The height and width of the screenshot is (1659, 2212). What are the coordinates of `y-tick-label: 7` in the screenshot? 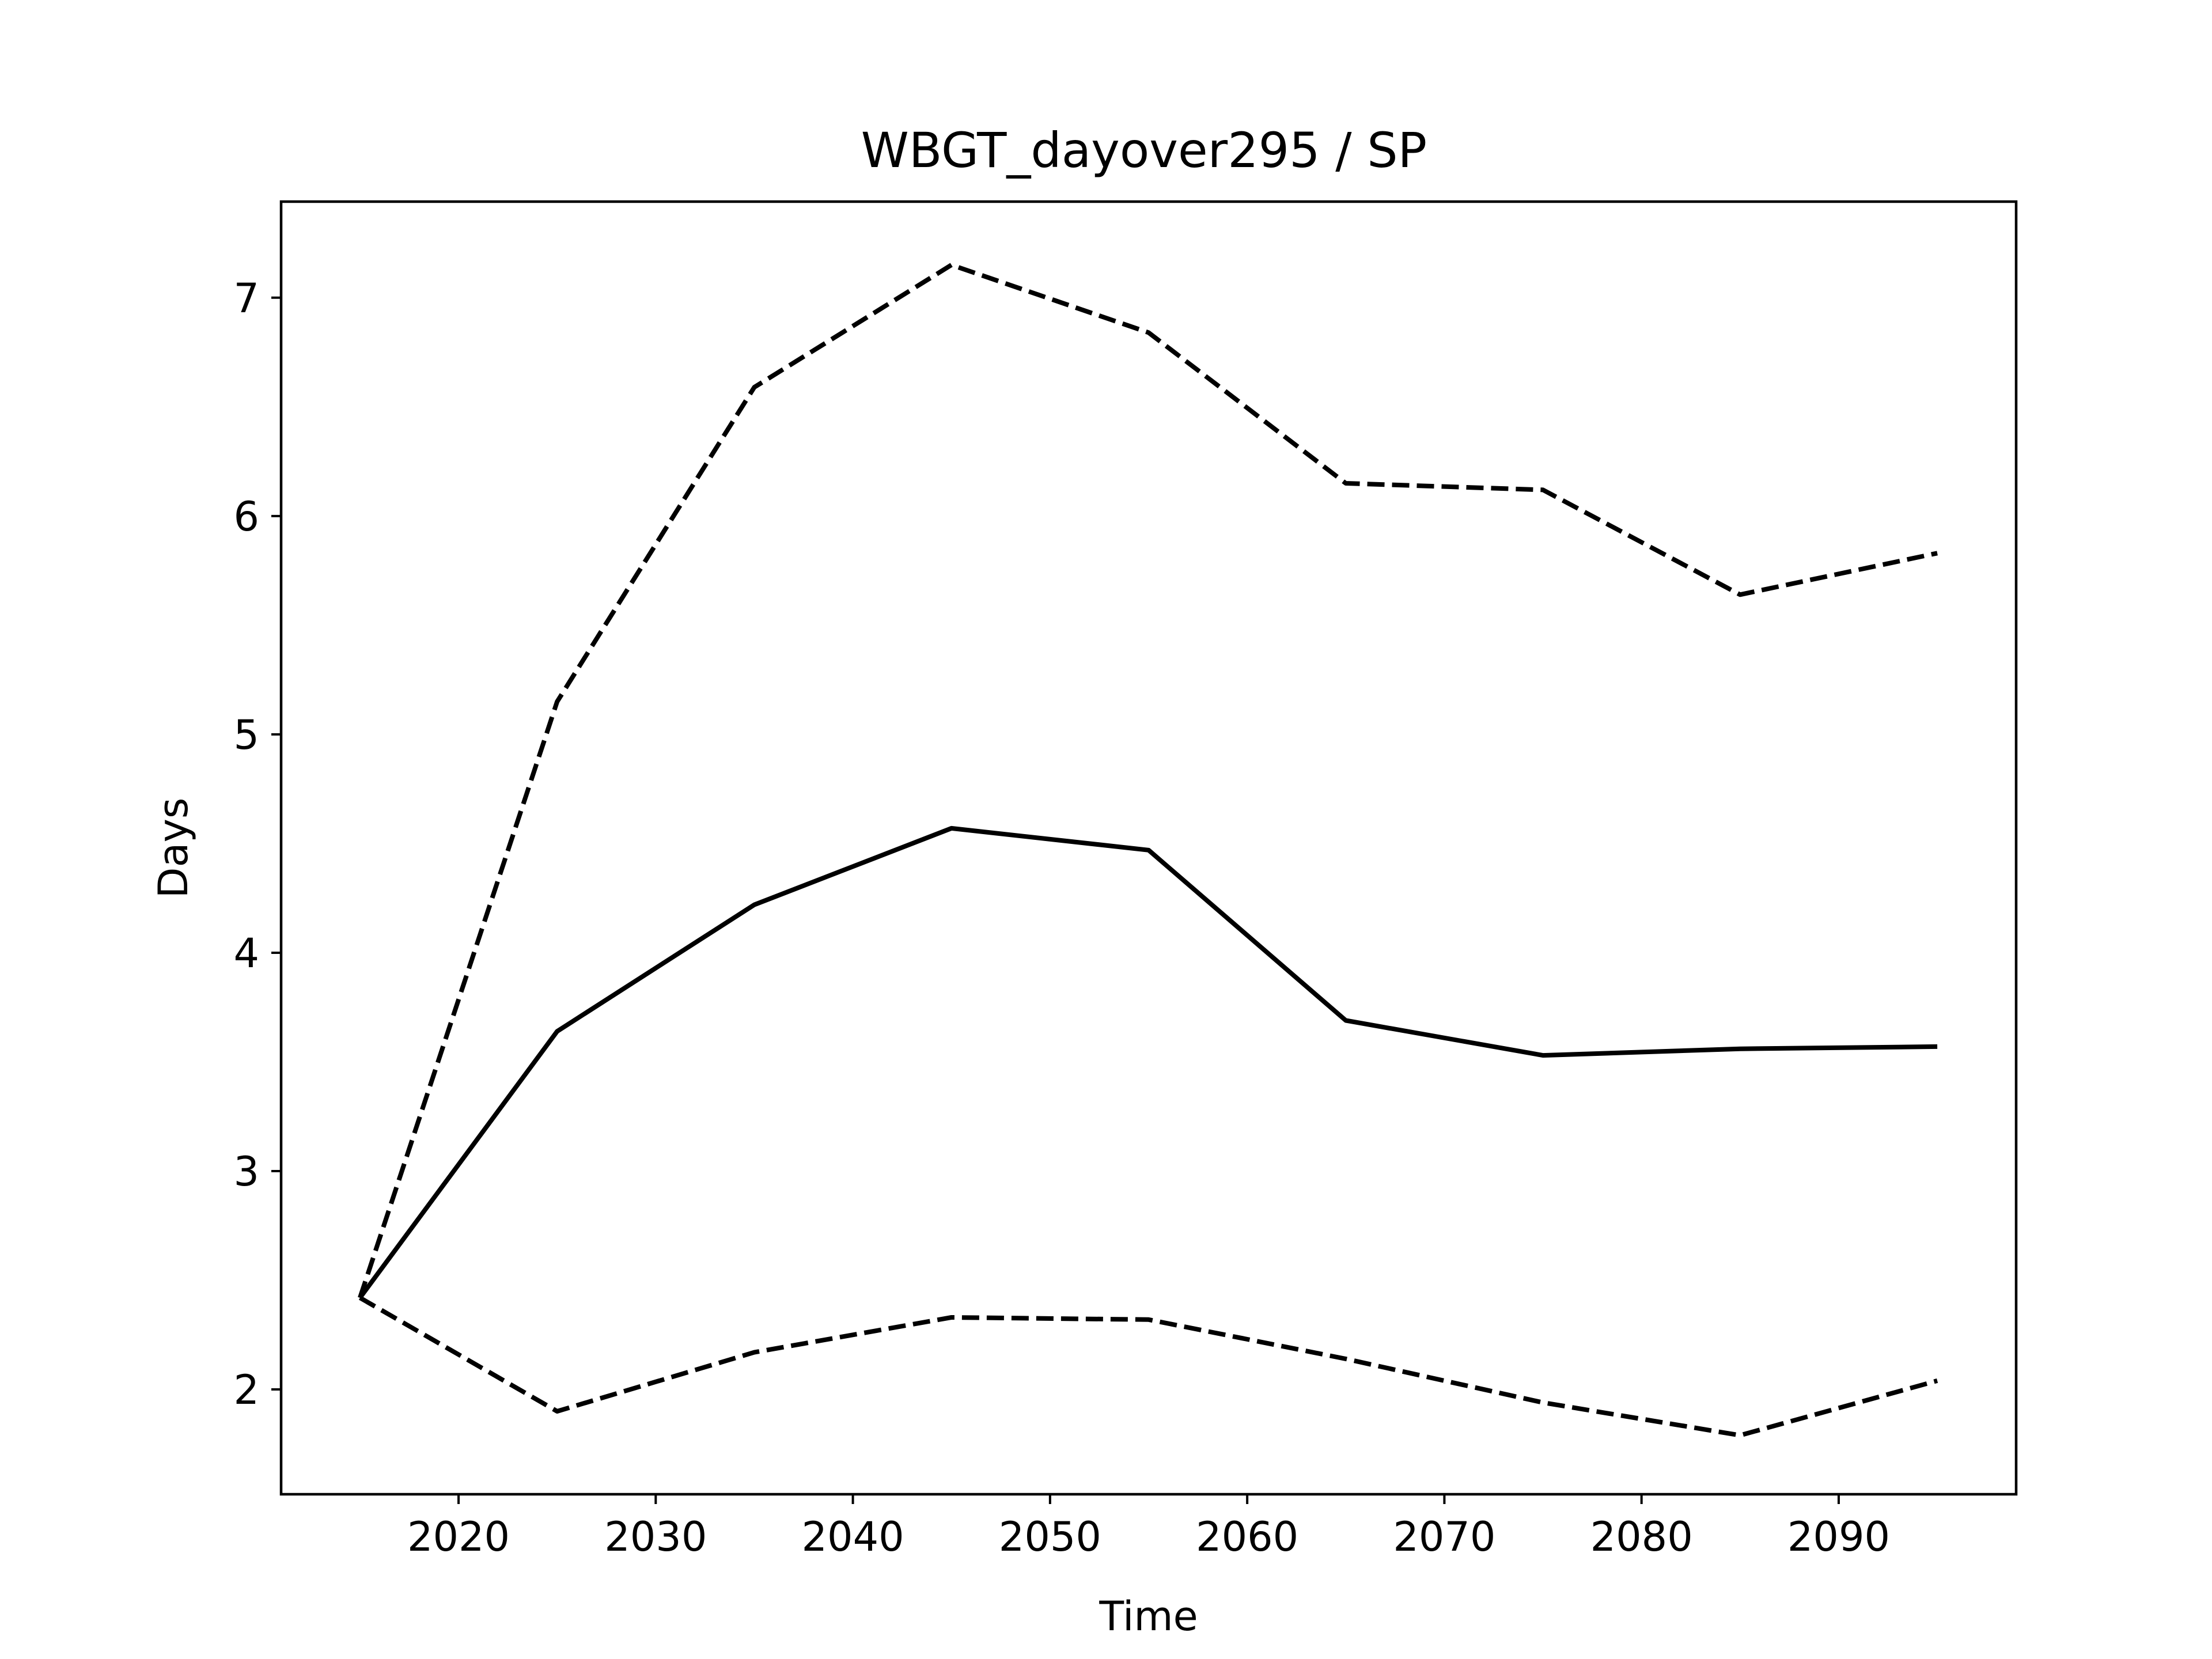 It's located at (246, 298).